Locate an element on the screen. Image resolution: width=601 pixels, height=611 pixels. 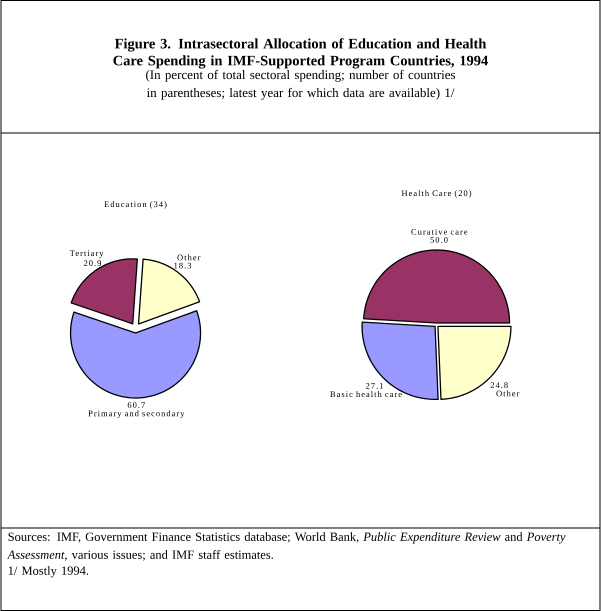
data-label: 60.7 is located at coordinates (136, 405).